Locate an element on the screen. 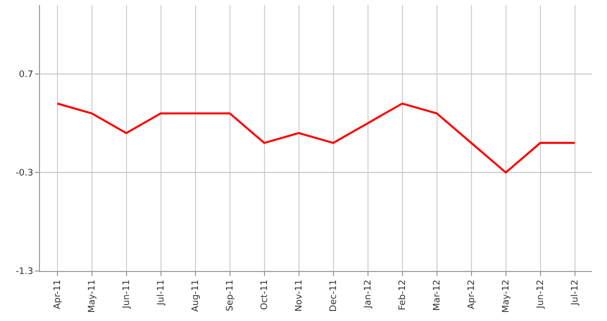  x-tick-label: Feb-12 is located at coordinates (403, 295).